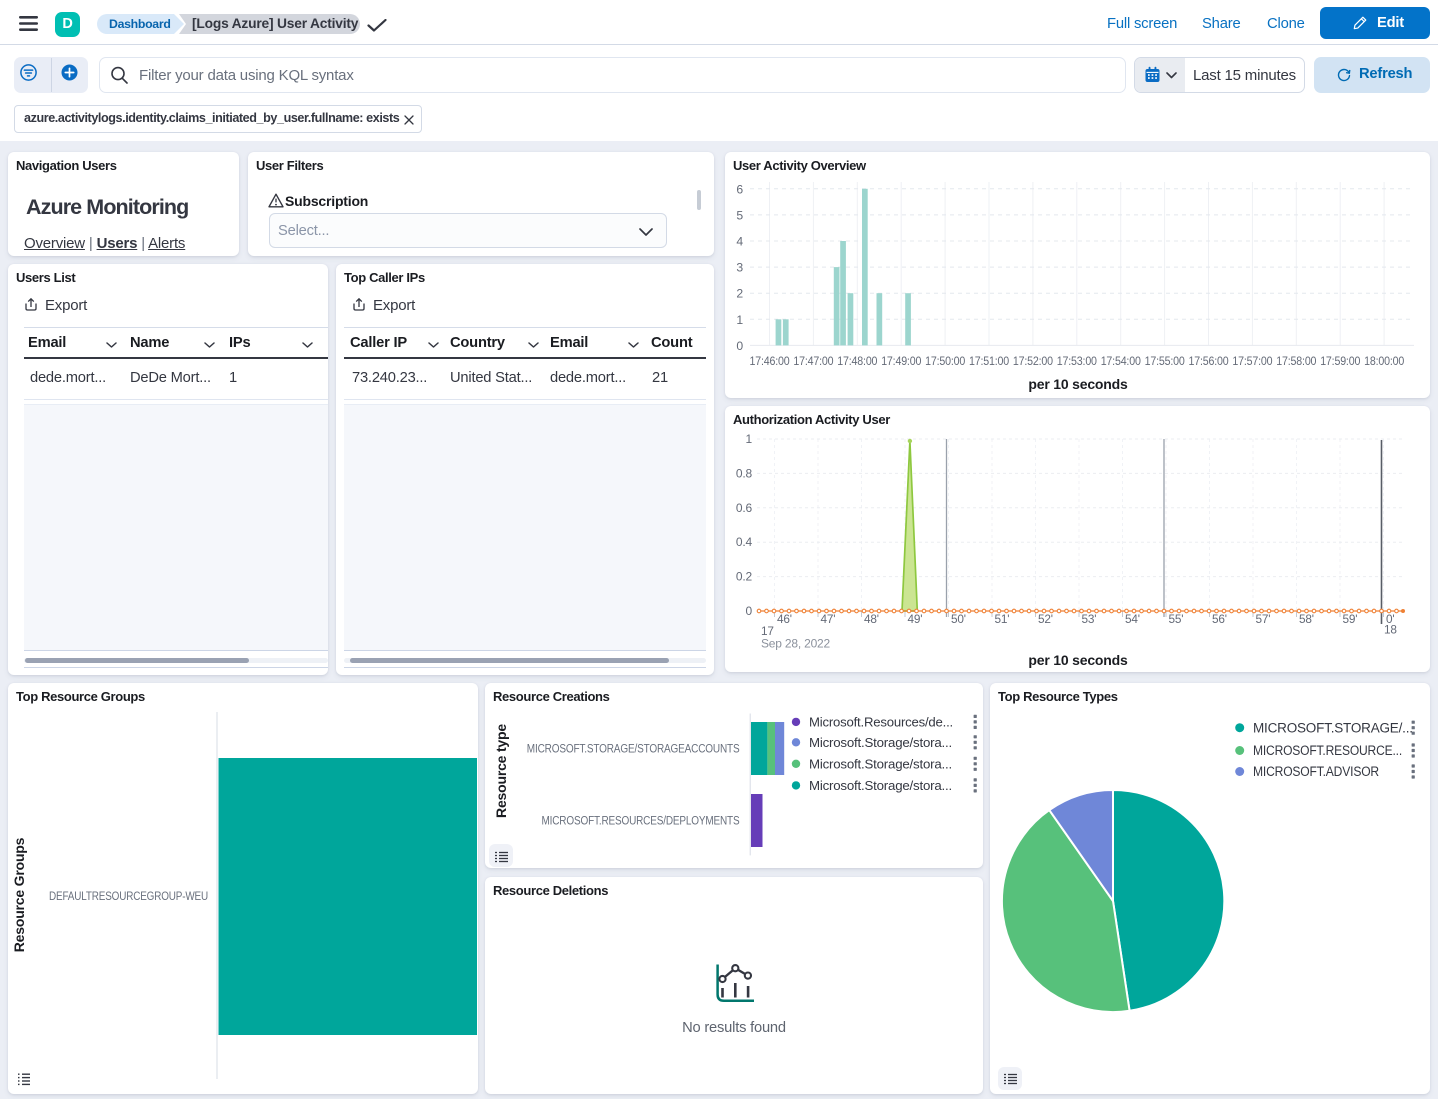 The height and width of the screenshot is (1099, 1438). Describe the element at coordinates (744, 542) in the screenshot. I see `svg-text: 0.4` at that location.